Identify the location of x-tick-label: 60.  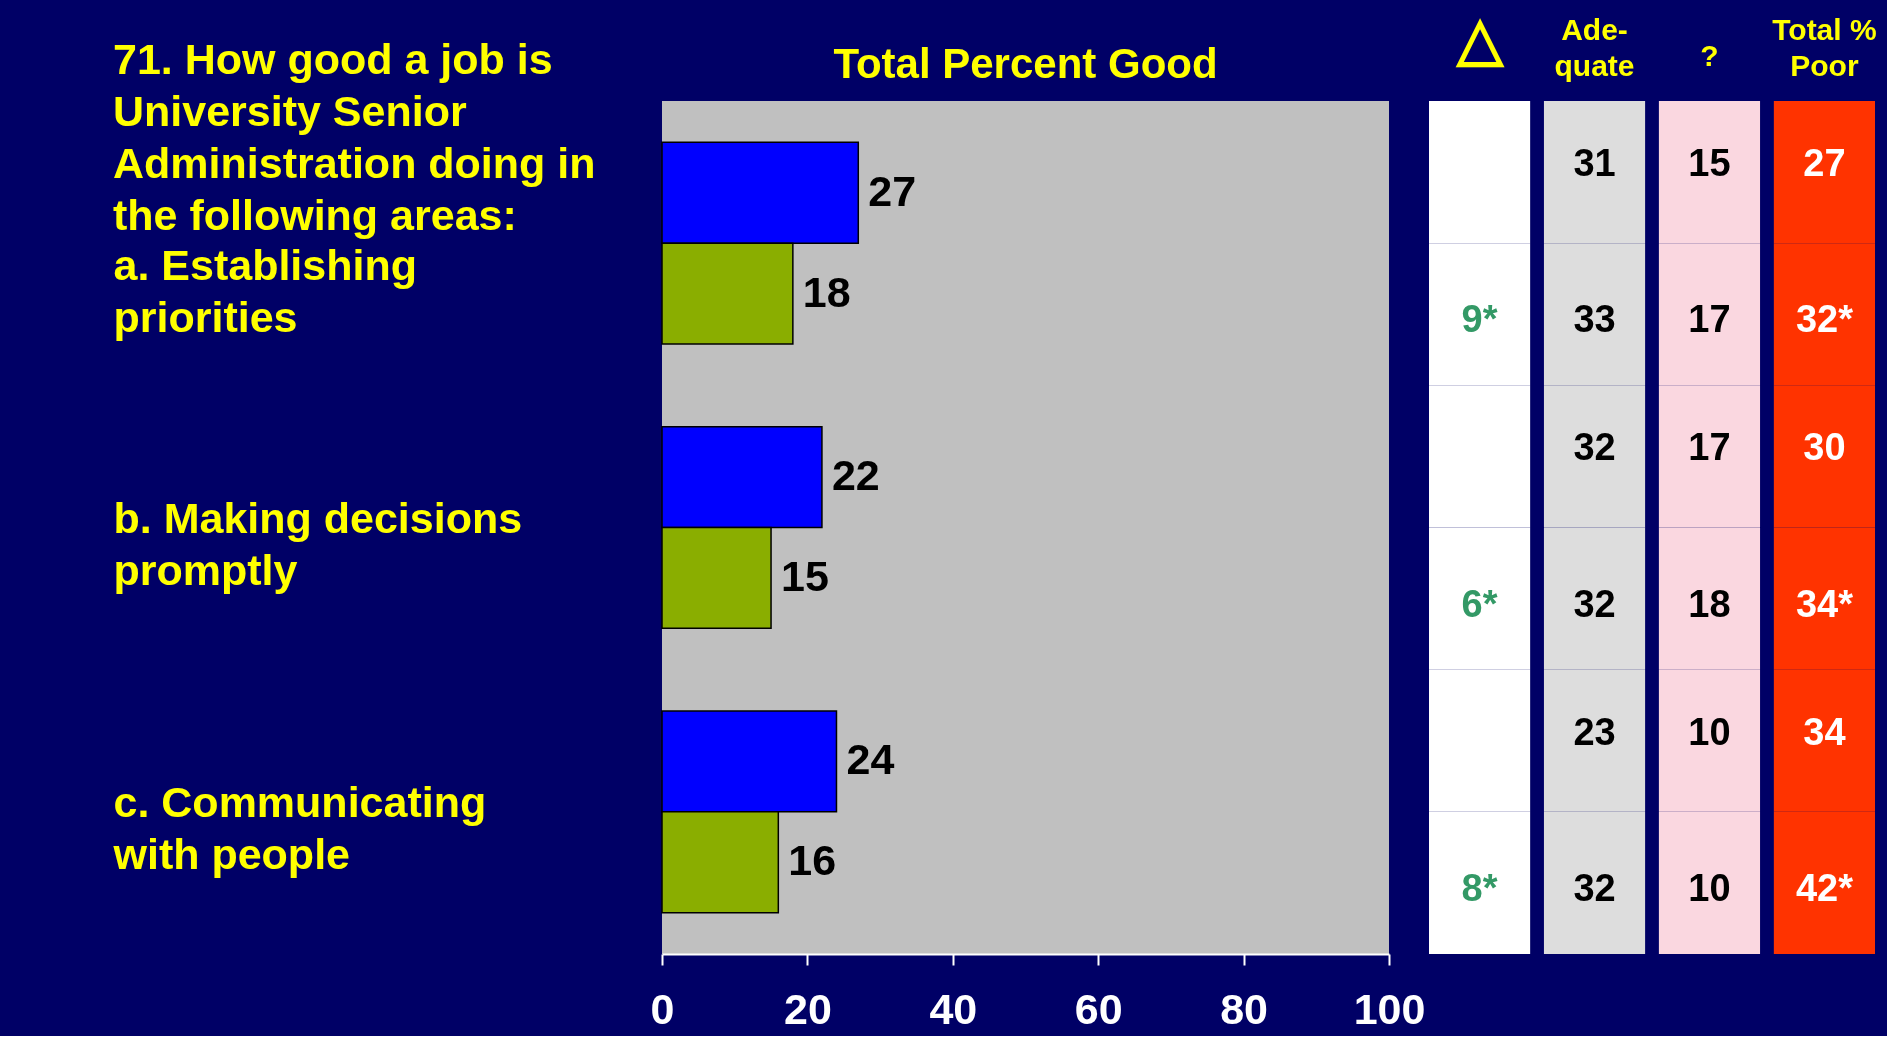
(1098, 1008).